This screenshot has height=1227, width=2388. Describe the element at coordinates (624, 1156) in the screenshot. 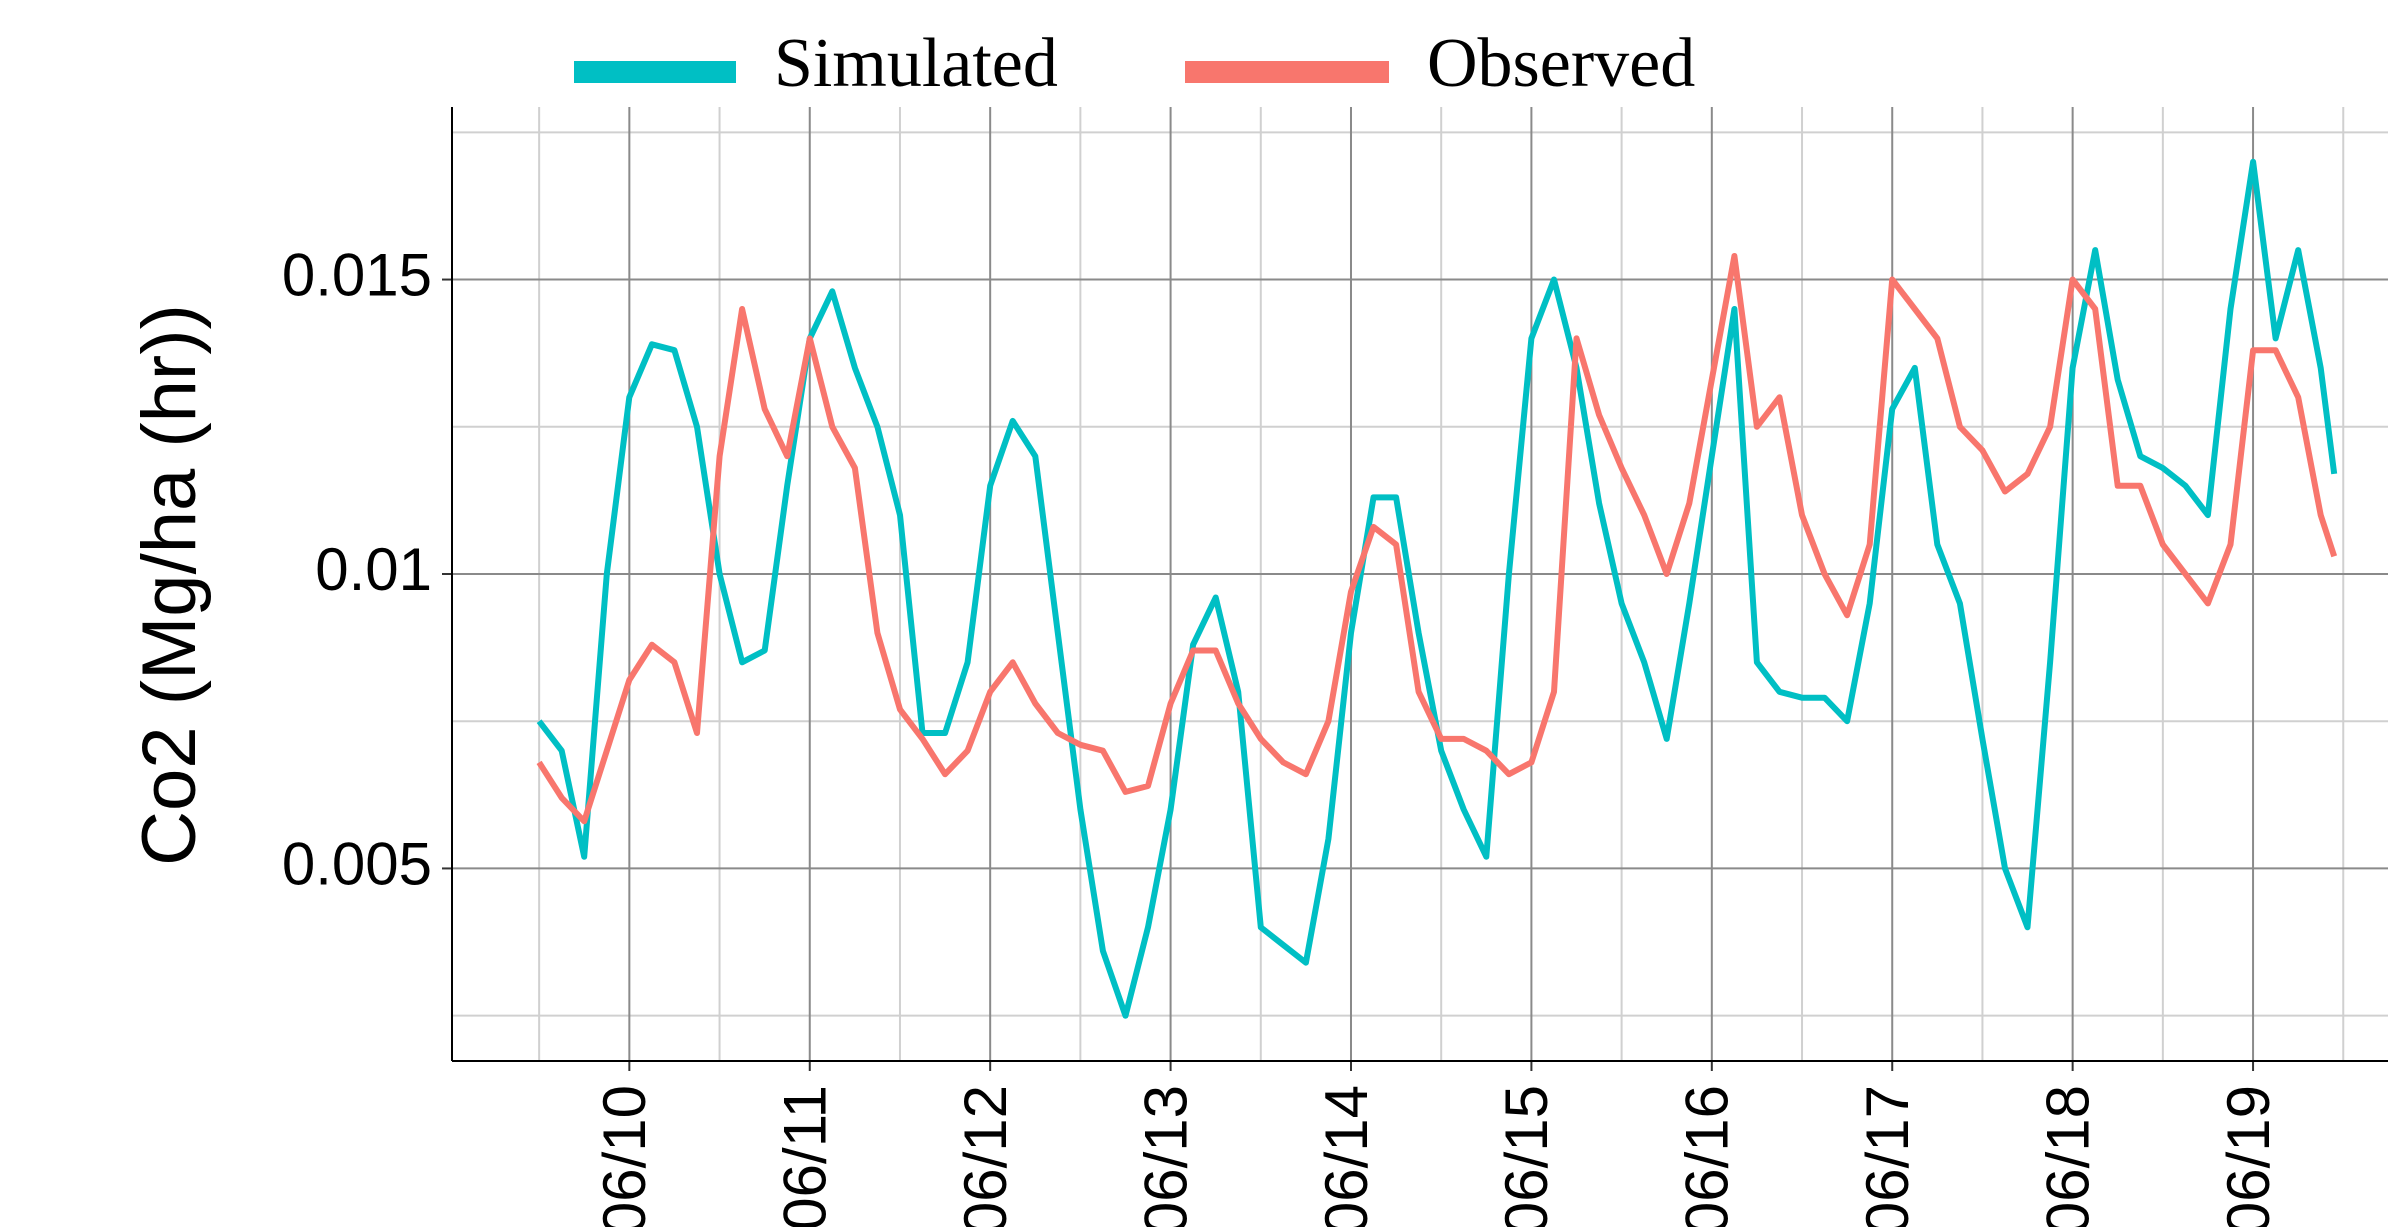

I see `x-tick-label: 06/10` at that location.